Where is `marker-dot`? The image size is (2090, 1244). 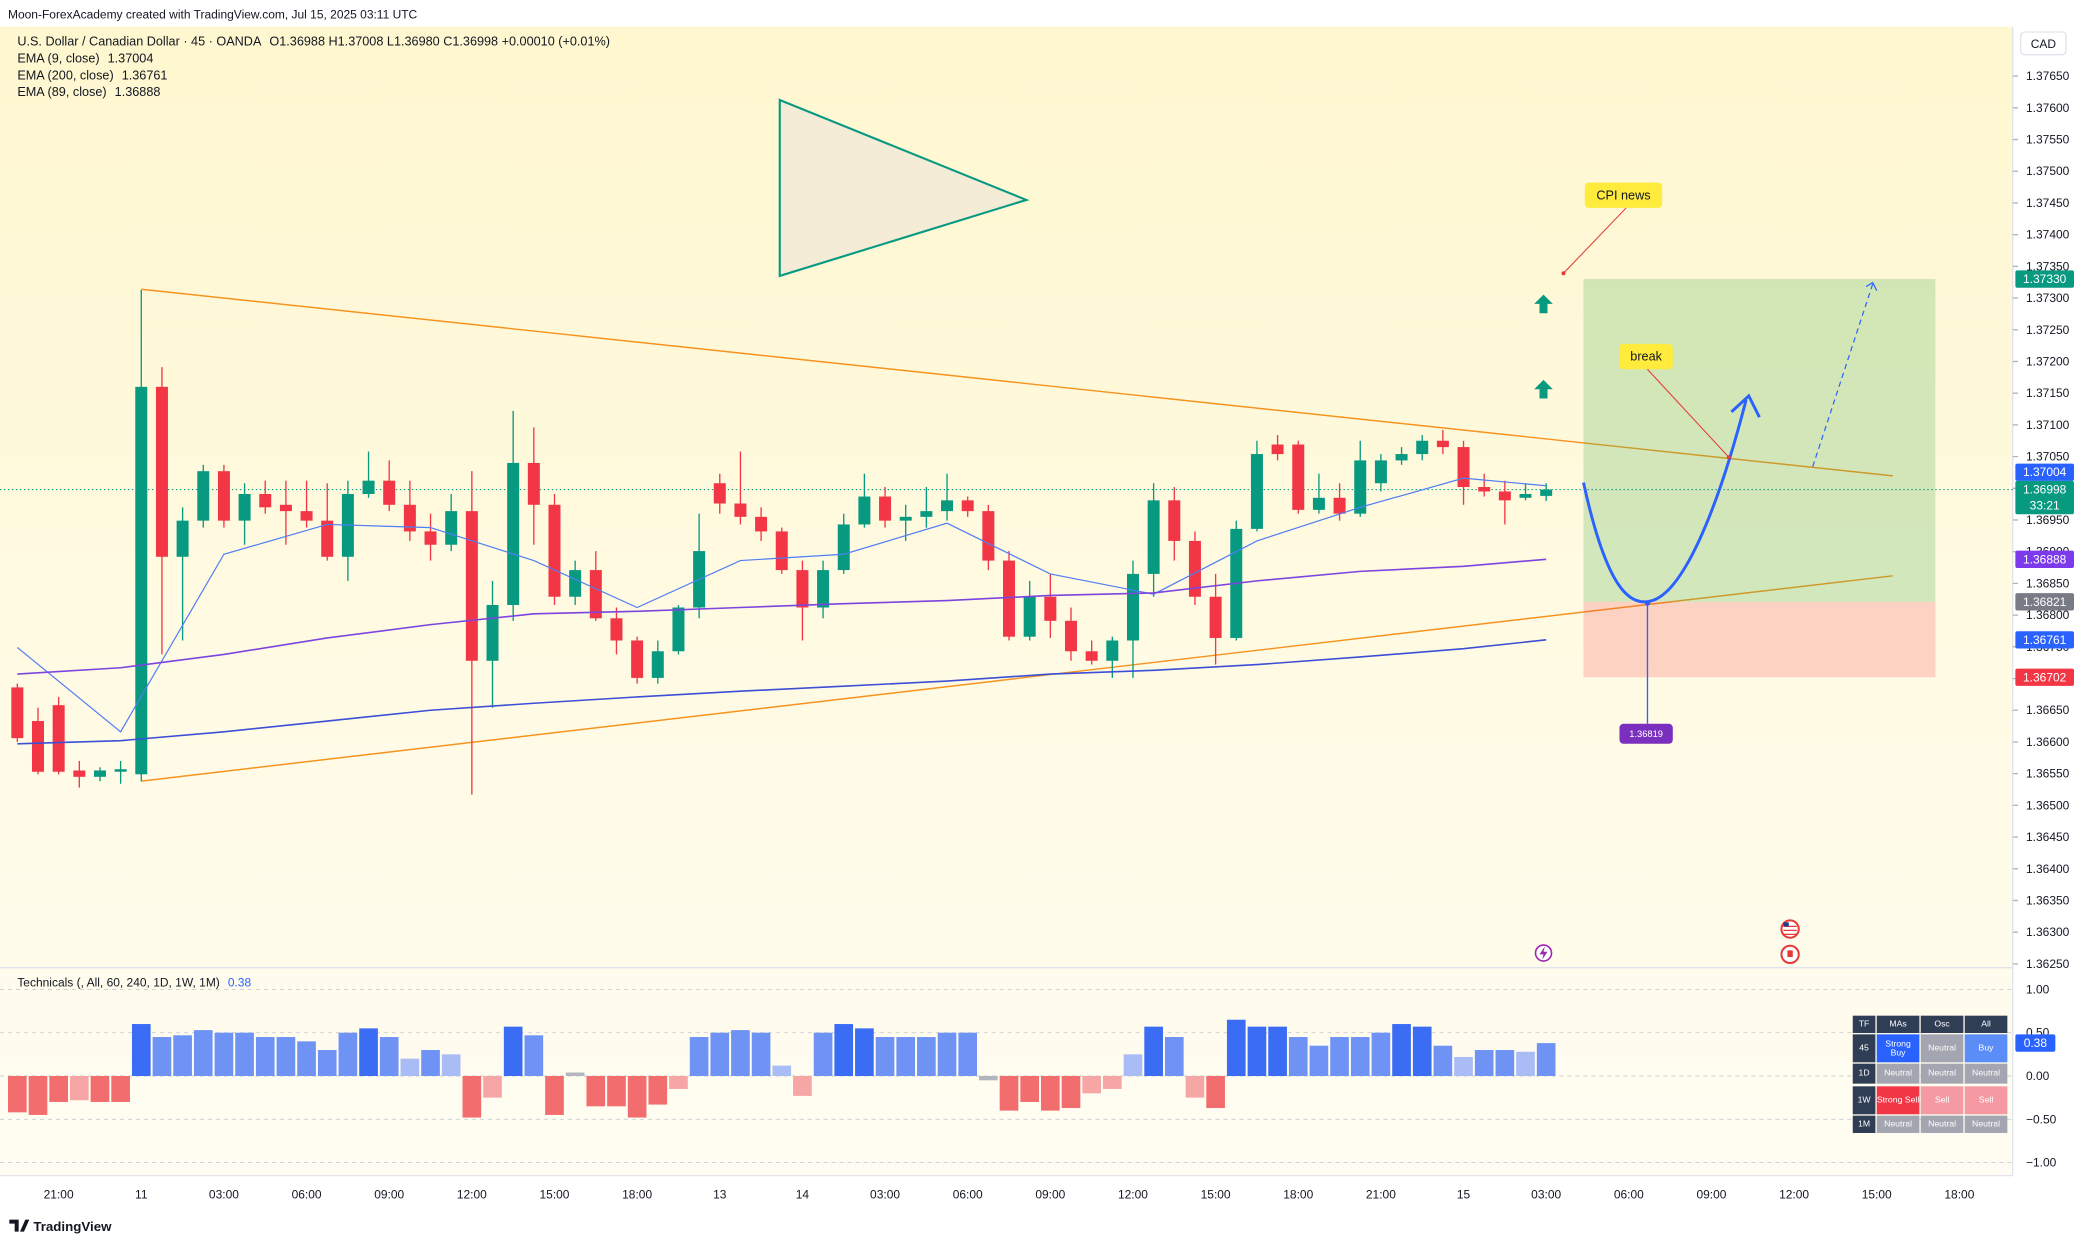
marker-dot is located at coordinates (1647, 603).